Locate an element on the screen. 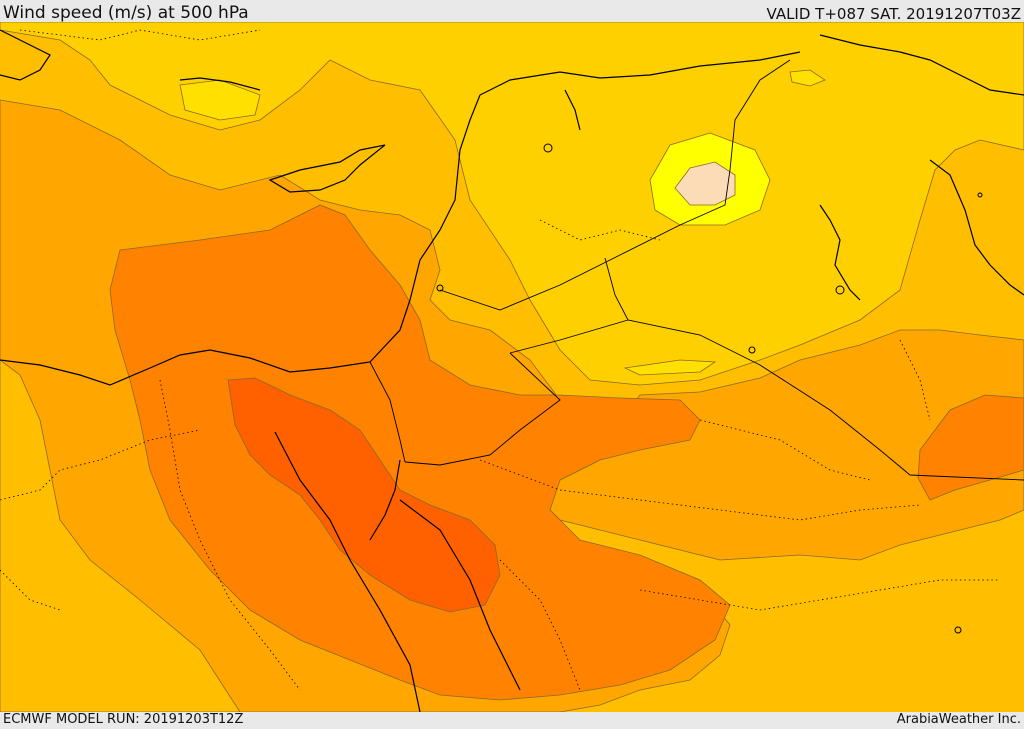 The width and height of the screenshot is (1024, 729). band-west-edge is located at coordinates (120, 535).